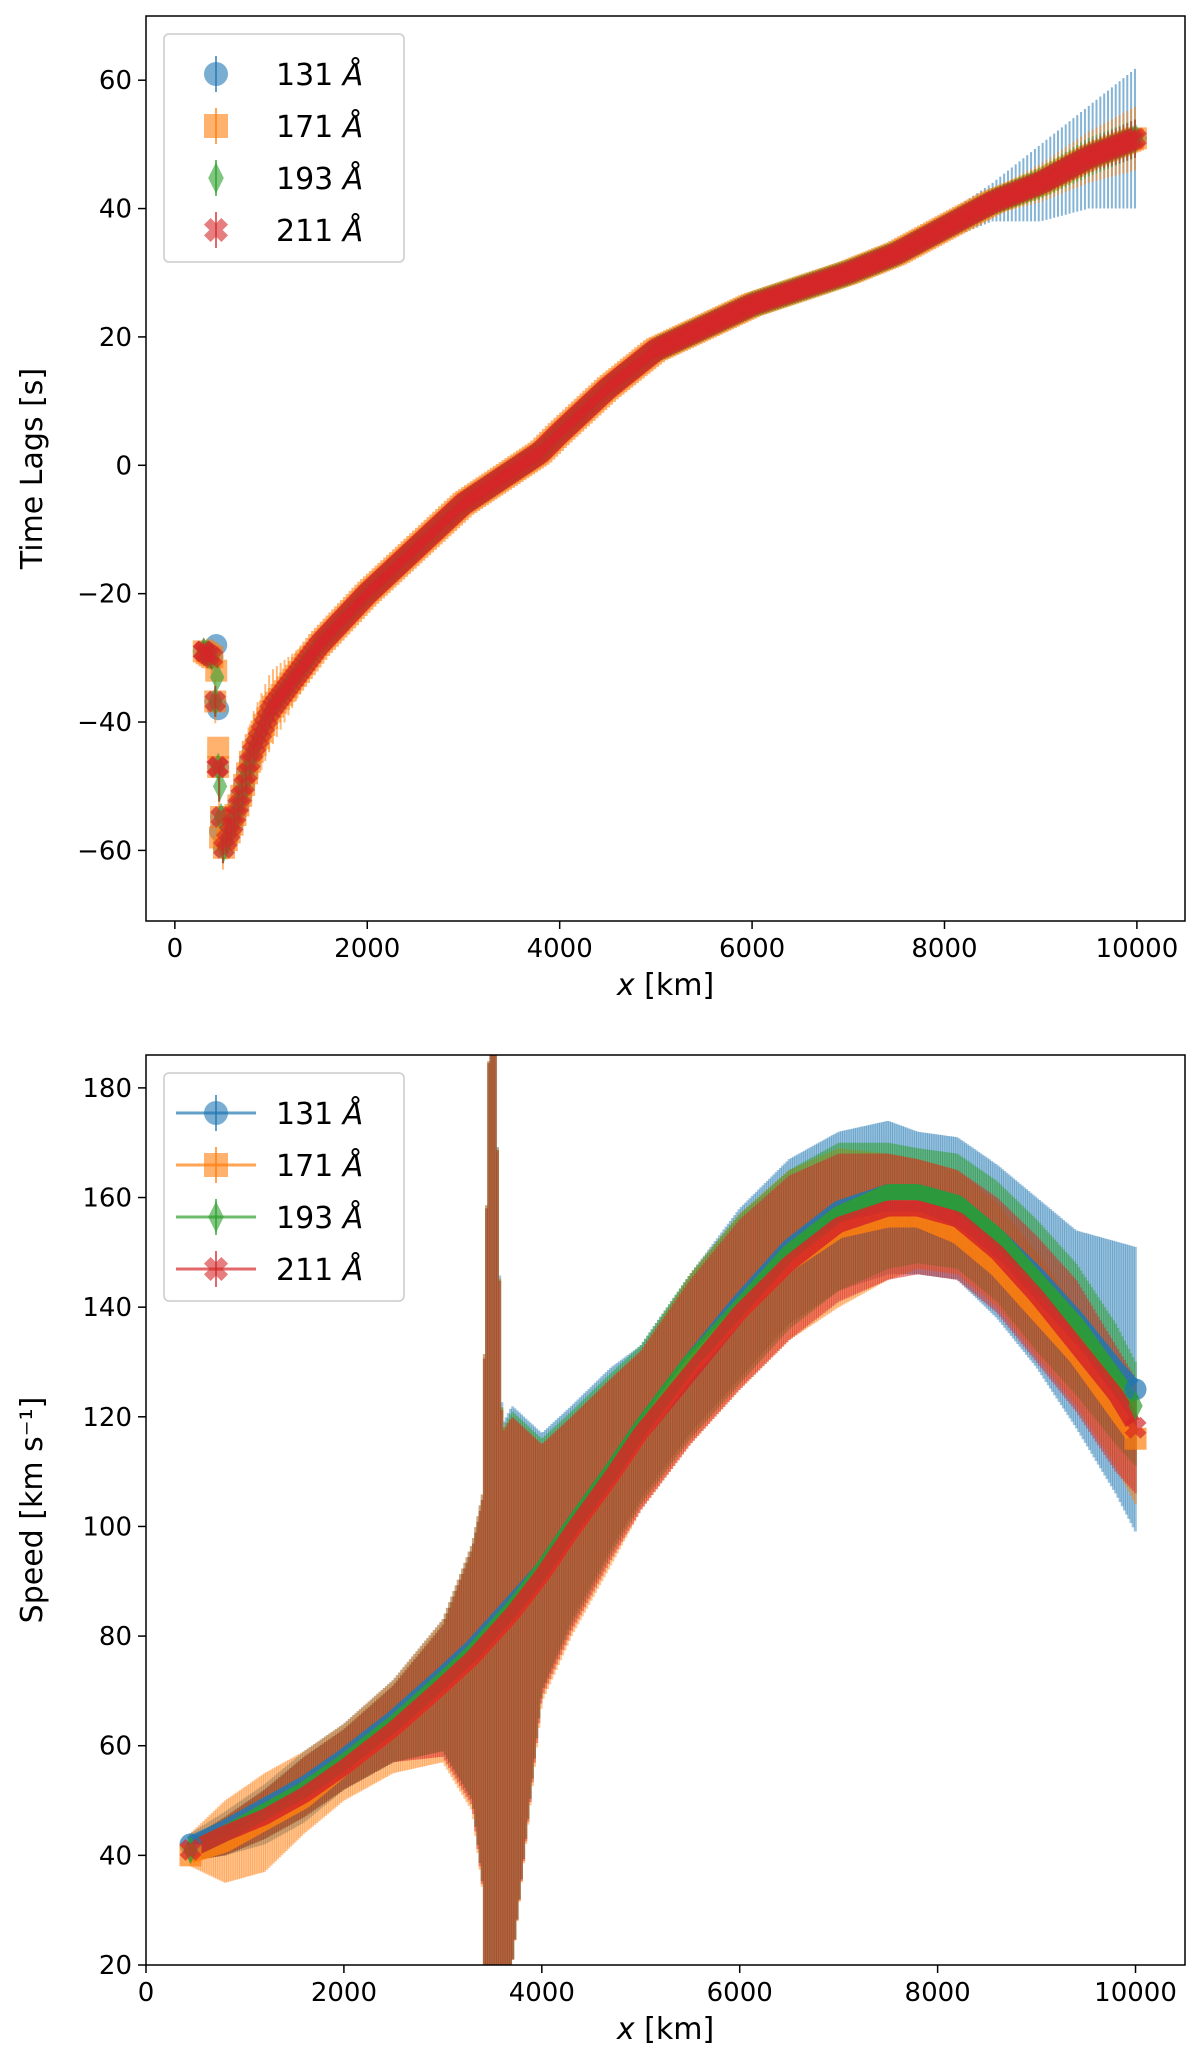 The width and height of the screenshot is (1200, 2065). I want to click on y-tick-label: 80, so click(115, 1637).